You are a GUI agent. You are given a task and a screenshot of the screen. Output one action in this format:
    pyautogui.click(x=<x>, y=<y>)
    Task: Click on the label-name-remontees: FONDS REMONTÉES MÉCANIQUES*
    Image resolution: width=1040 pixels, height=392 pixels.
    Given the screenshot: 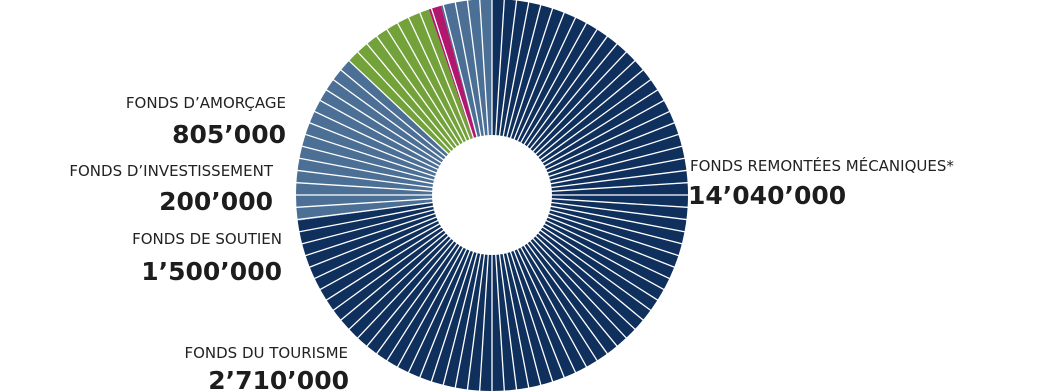 What is the action you would take?
    pyautogui.click(x=822, y=165)
    